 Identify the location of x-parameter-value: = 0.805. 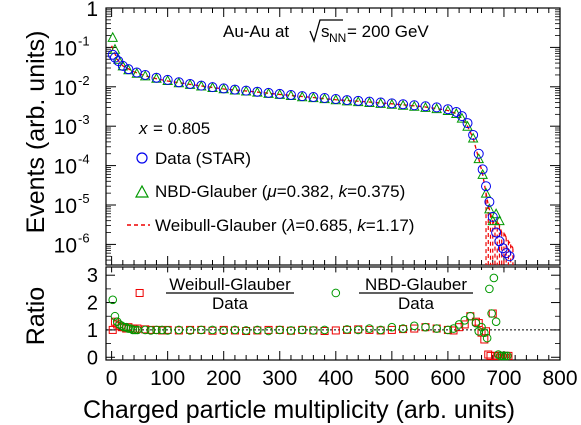
(181, 128).